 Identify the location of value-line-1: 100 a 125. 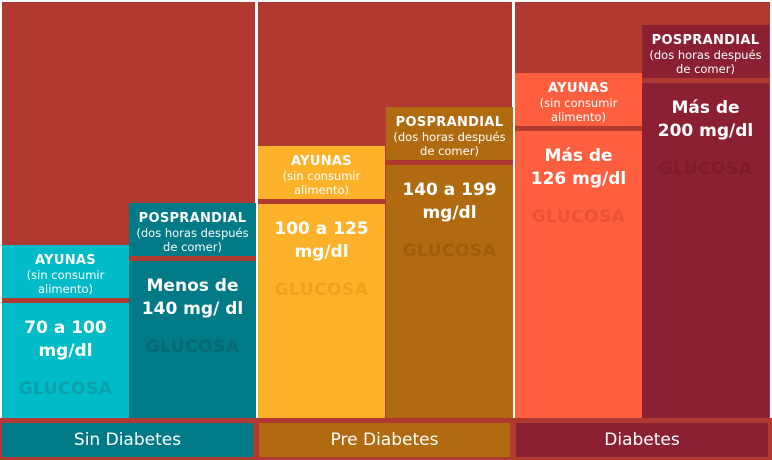
(321, 229).